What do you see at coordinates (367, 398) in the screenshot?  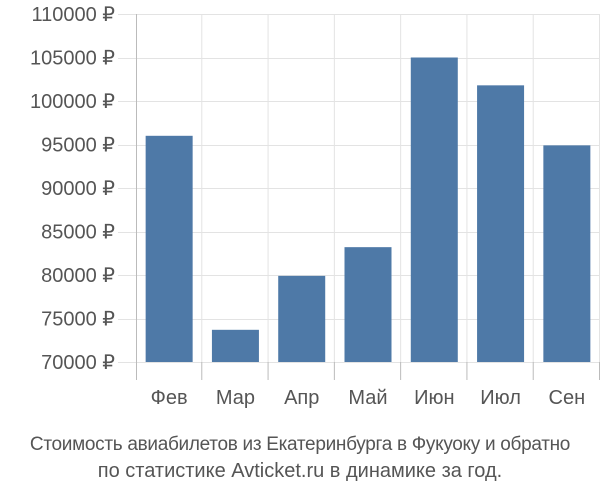 I see `x-tick-label: Май` at bounding box center [367, 398].